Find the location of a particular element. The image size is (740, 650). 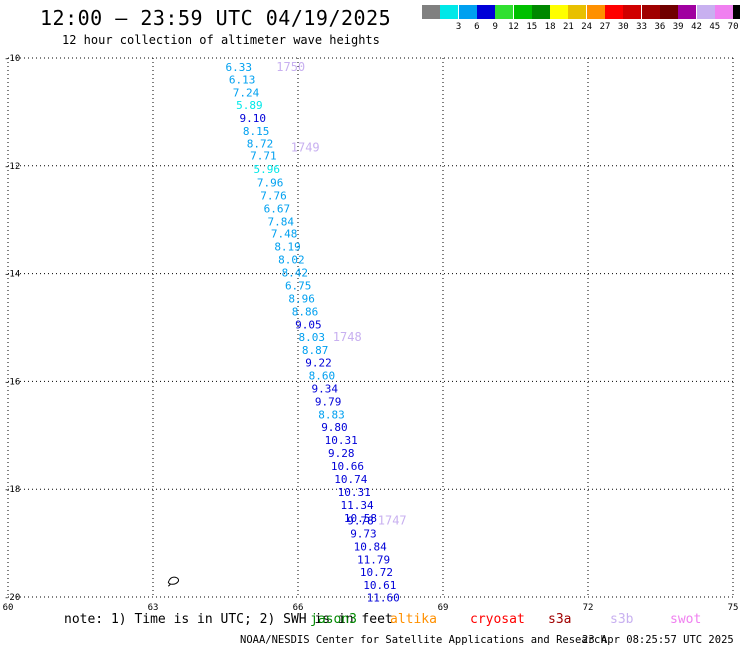

wave-height-value: 10.61 is located at coordinates (379, 585).